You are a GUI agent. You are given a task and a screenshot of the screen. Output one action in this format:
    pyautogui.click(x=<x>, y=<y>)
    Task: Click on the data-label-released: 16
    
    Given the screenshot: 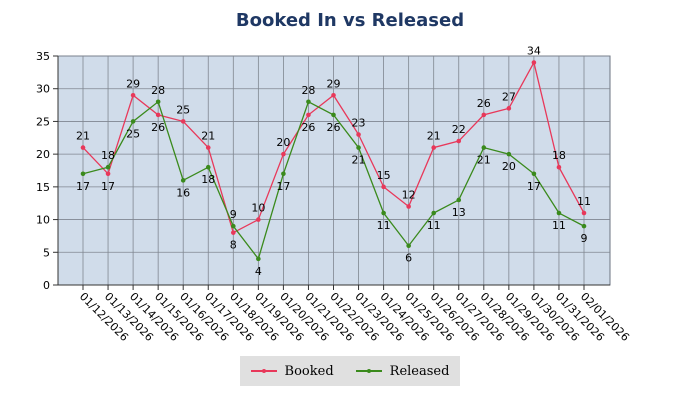 What is the action you would take?
    pyautogui.click(x=183, y=192)
    